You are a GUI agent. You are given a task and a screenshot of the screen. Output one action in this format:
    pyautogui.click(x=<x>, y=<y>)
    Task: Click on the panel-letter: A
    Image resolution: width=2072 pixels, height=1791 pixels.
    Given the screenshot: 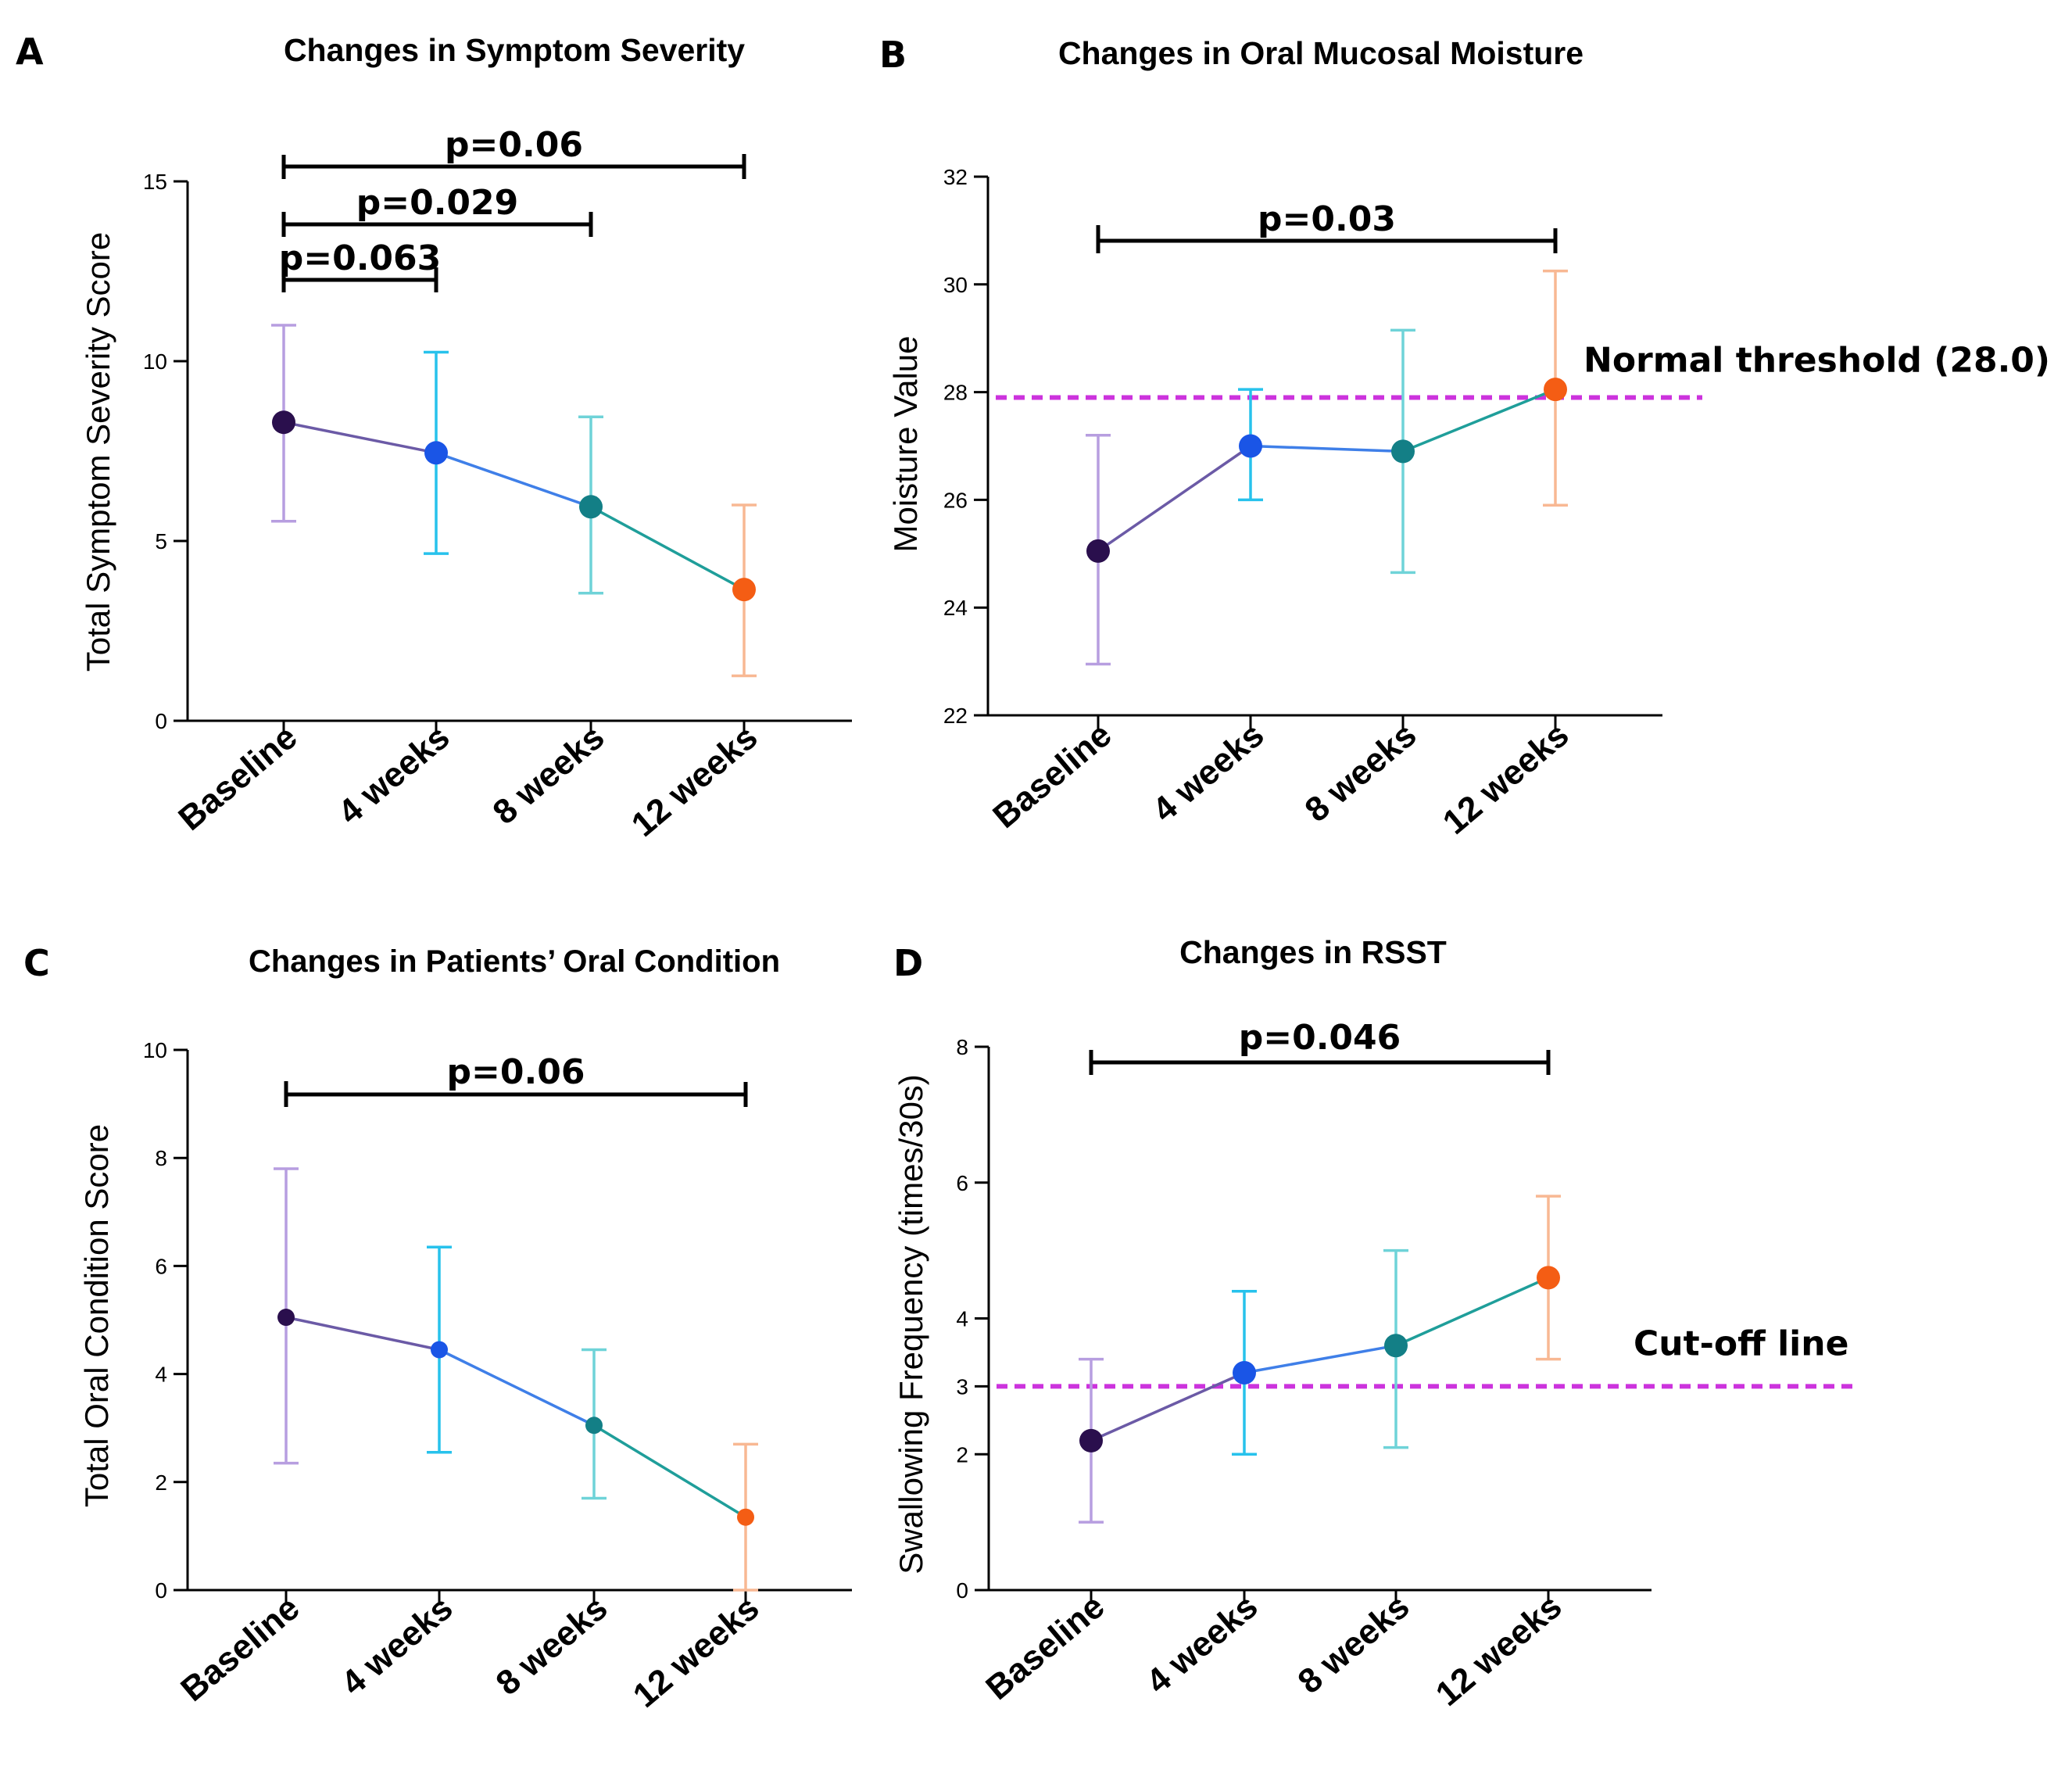 What is the action you would take?
    pyautogui.click(x=30, y=52)
    